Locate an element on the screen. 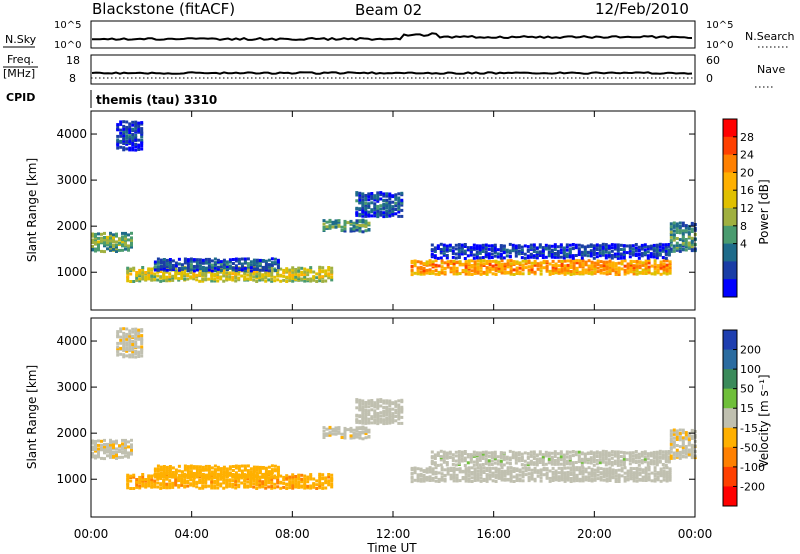  power-colorbar-label: Power [dB] is located at coordinates (764, 211).